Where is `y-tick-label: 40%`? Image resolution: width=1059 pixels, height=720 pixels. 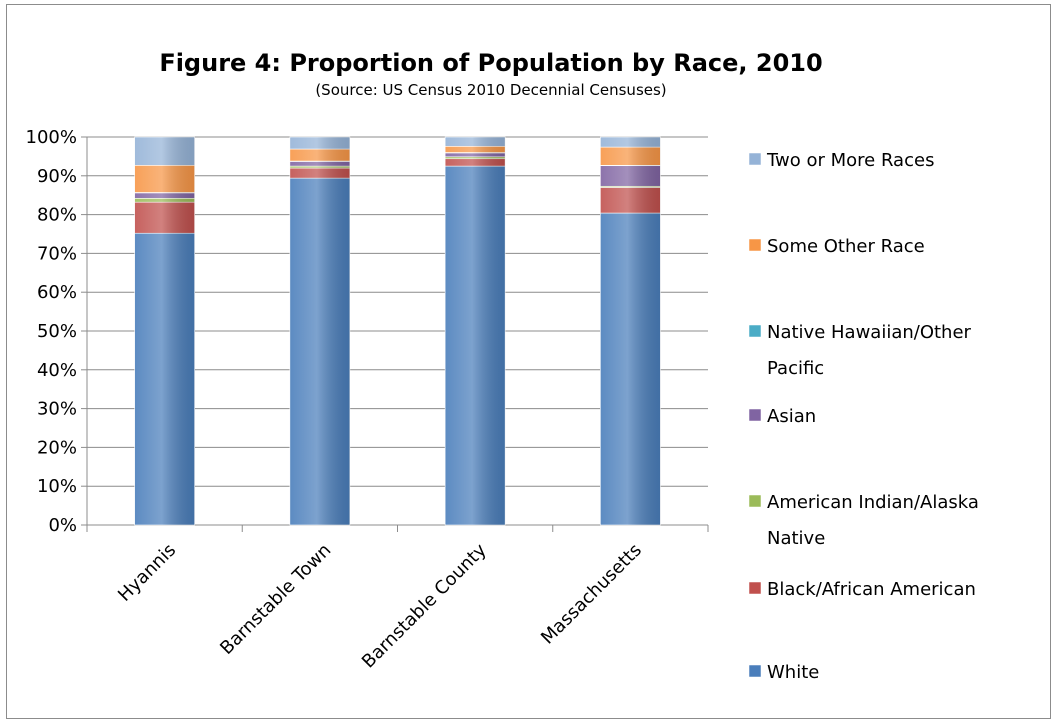
y-tick-label: 40% is located at coordinates (57, 370).